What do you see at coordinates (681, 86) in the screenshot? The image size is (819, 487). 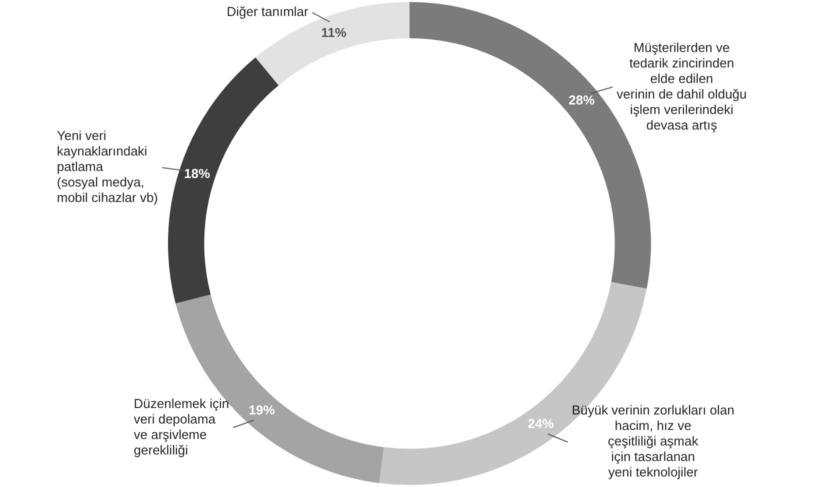 I see `slice-label: Müşterilerden ve tedarik zincirinden elde edilen verinin de dahil olduğu işlem verilerindeki devasa artış` at bounding box center [681, 86].